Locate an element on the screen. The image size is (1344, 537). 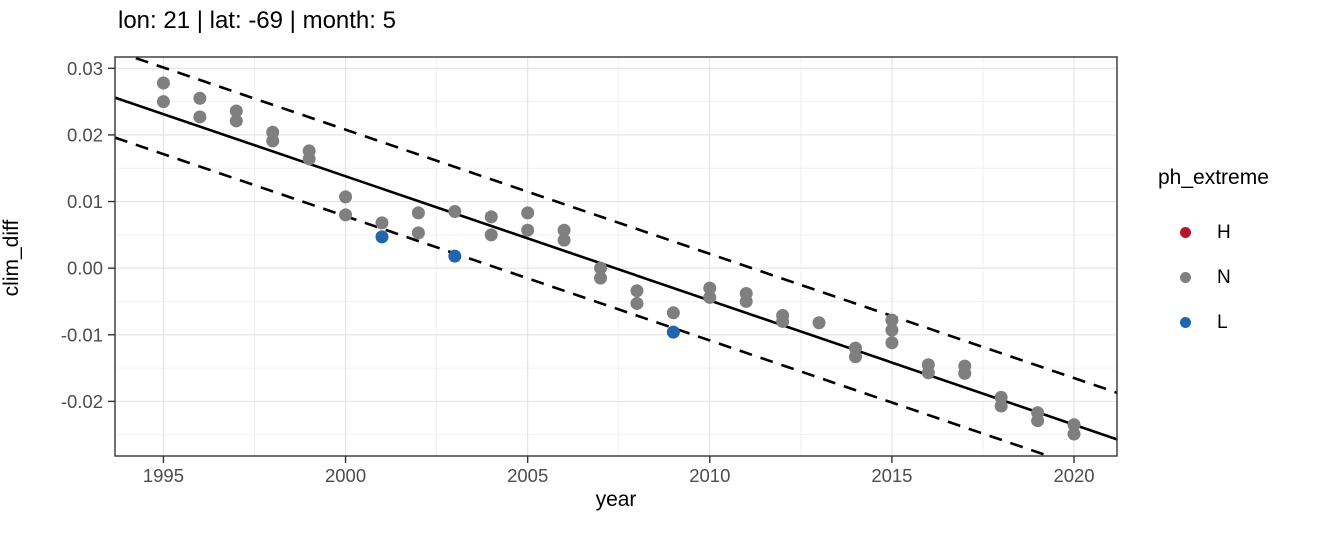
x-tick-label: 1995 is located at coordinates (163, 475).